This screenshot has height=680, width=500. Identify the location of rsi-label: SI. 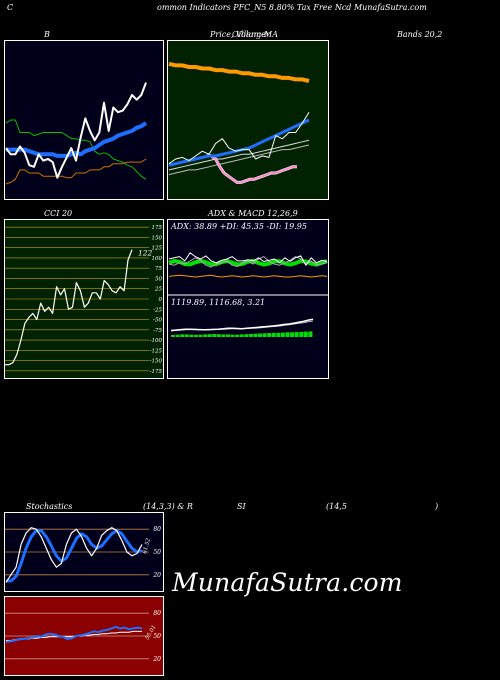
(241, 506).